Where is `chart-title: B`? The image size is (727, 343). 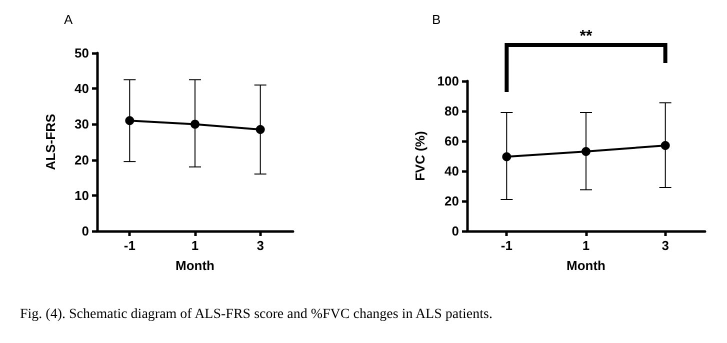
chart-title: B is located at coordinates (436, 19).